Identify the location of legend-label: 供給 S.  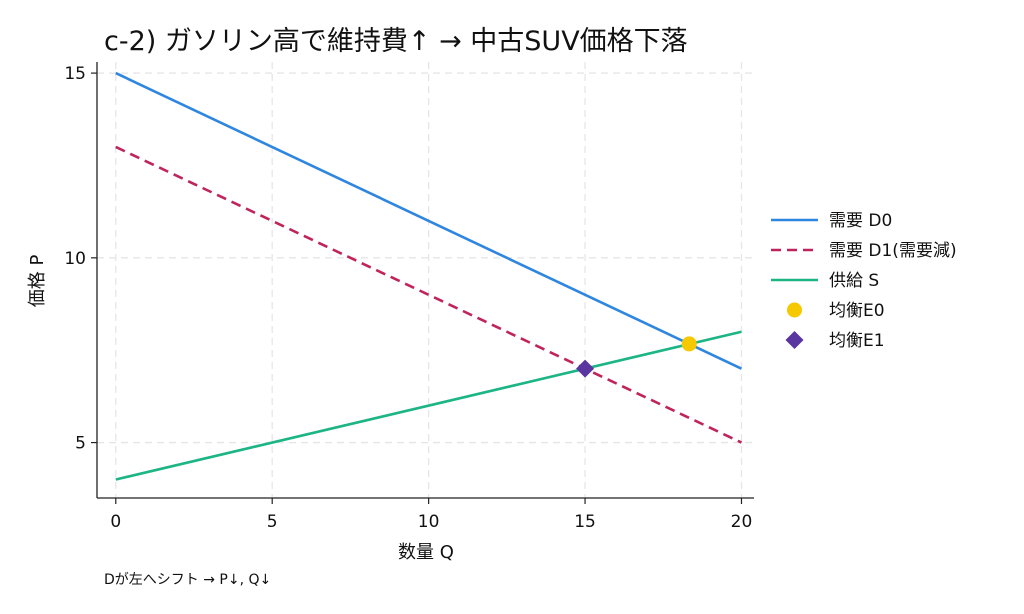
(854, 281).